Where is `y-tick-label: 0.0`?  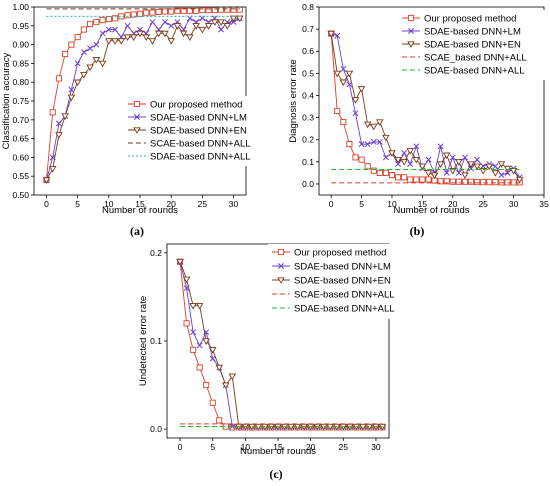 y-tick-label: 0.0 is located at coordinates (156, 429).